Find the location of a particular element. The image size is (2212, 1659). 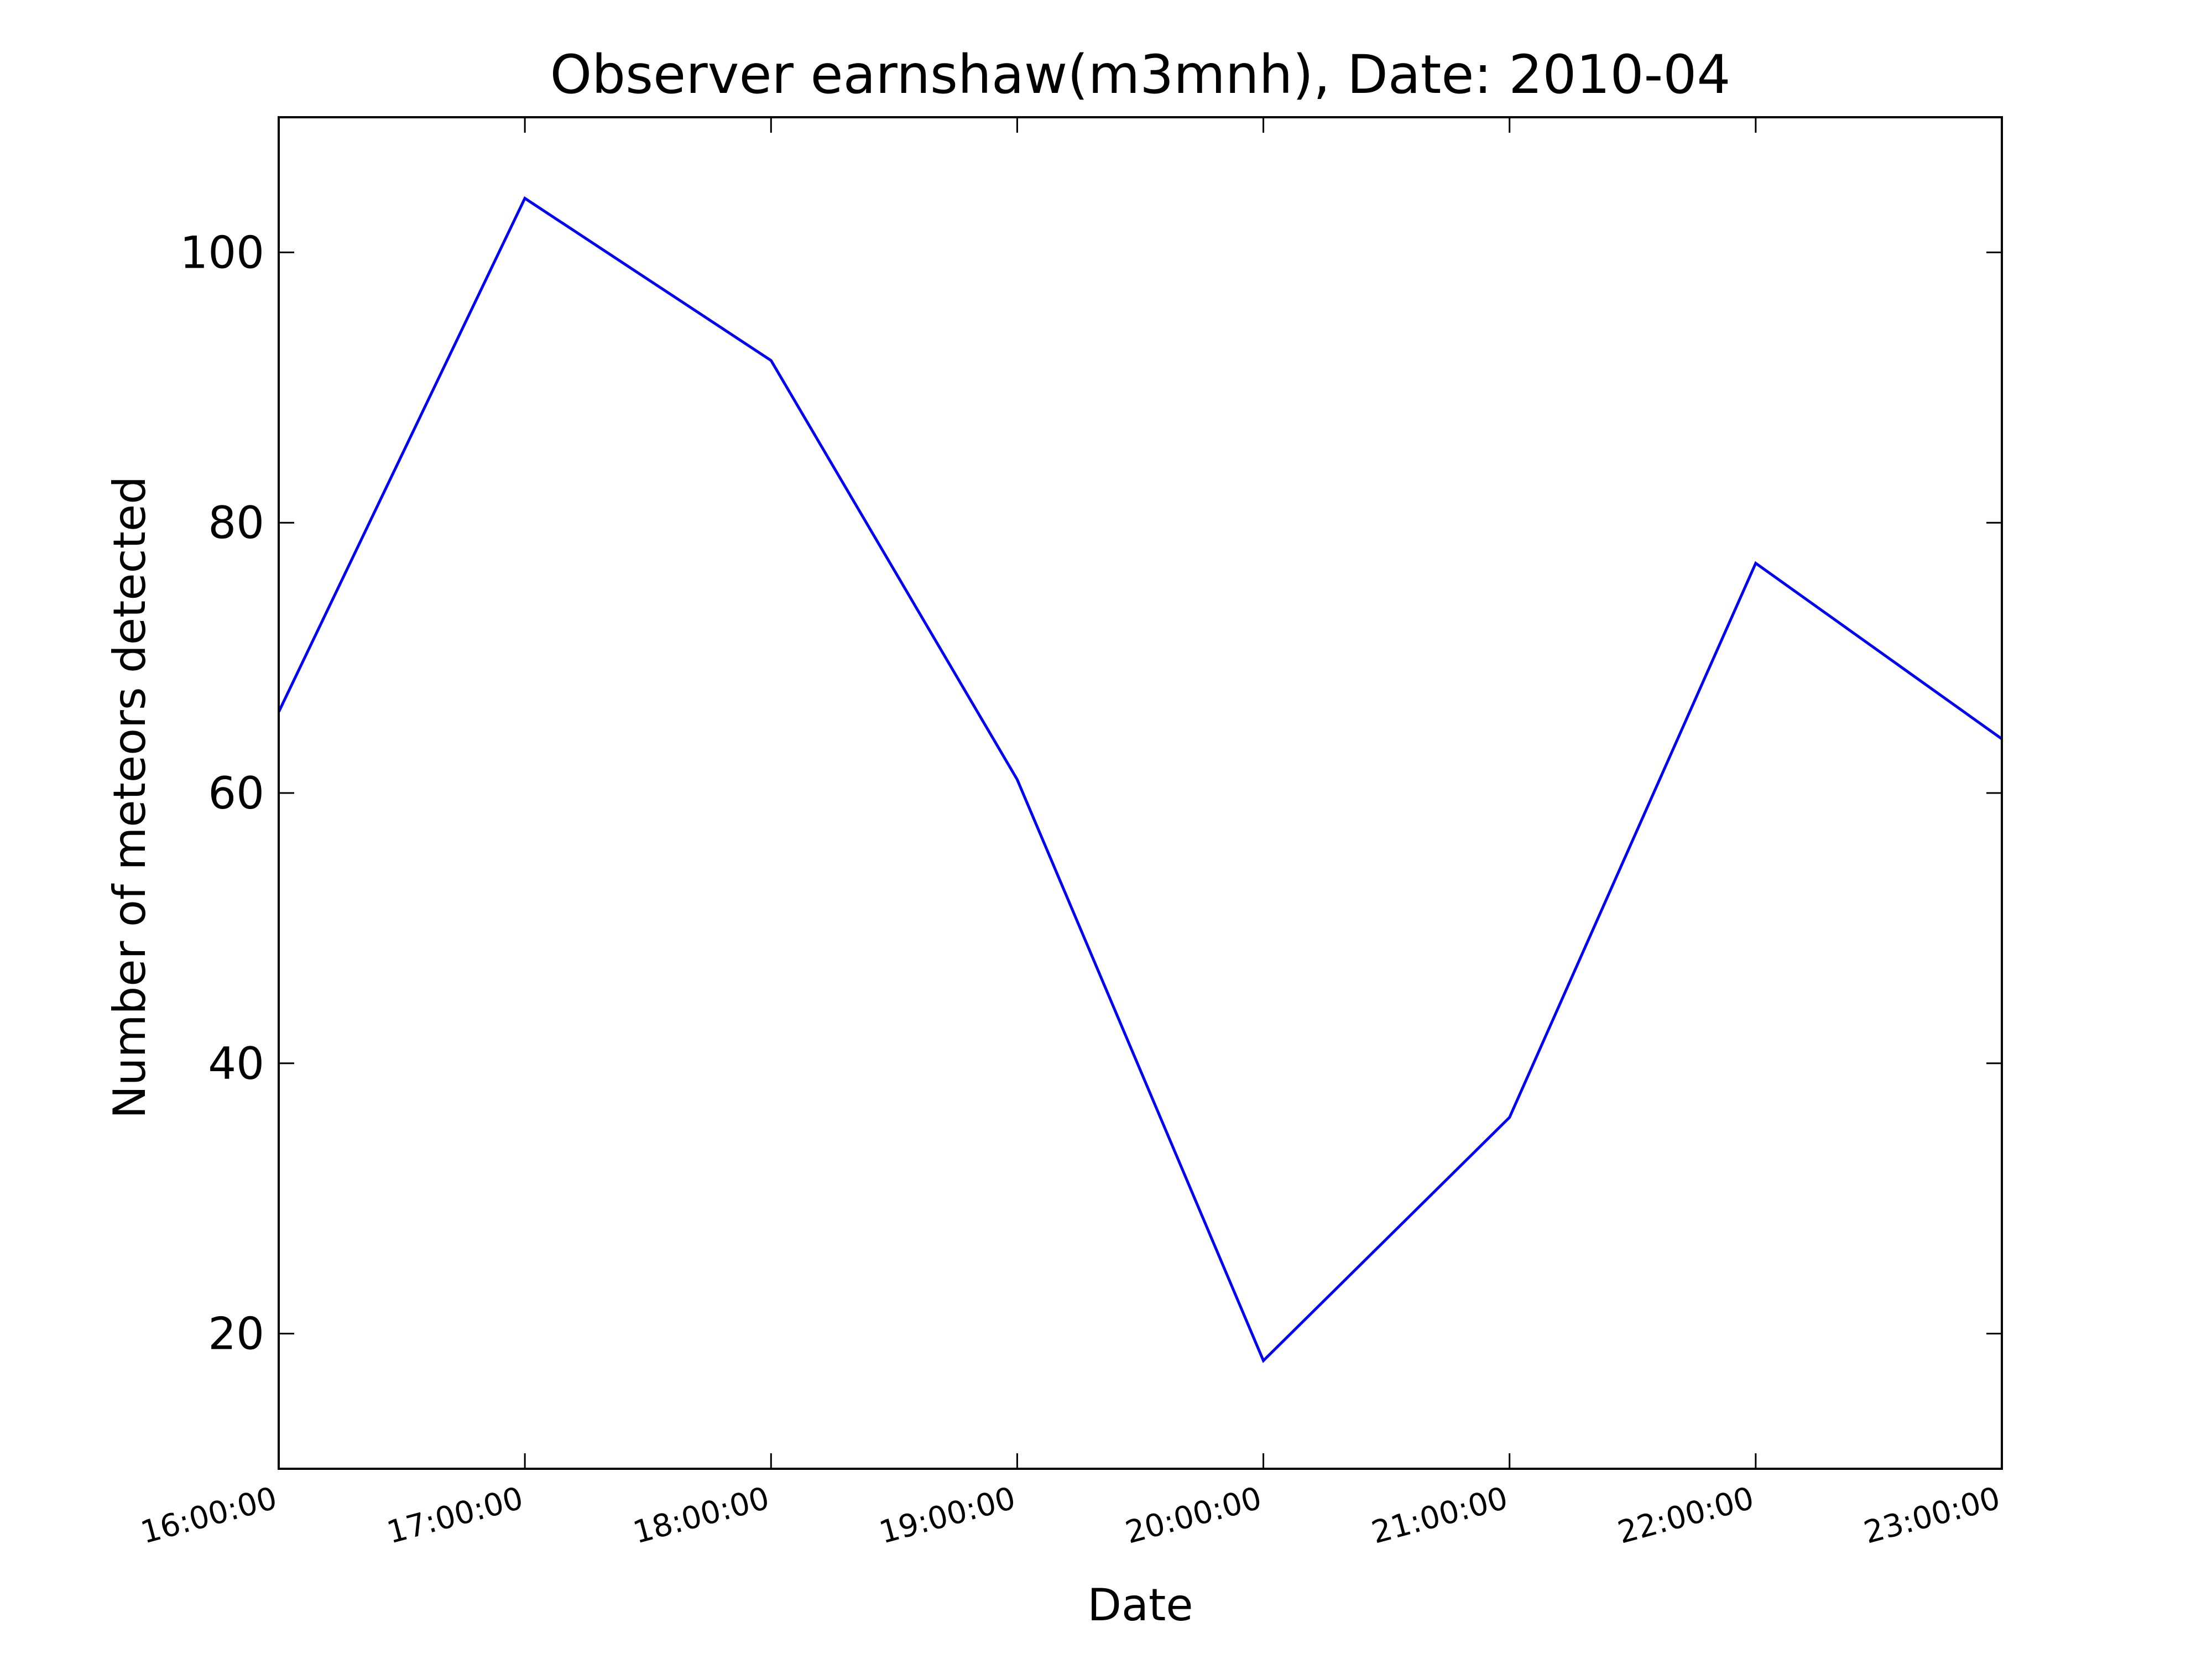

x-axis-label: Date is located at coordinates (1140, 1605).